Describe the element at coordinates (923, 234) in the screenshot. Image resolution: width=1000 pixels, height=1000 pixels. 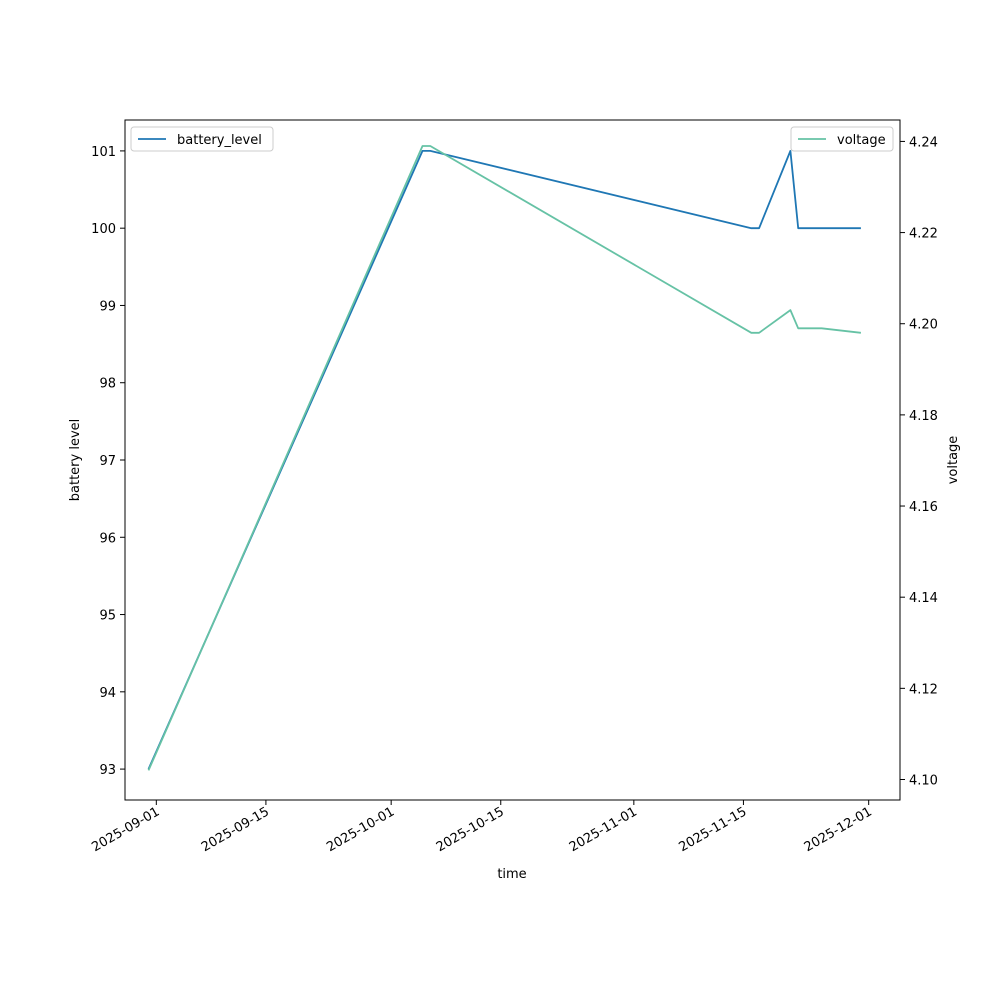
I see `y2-tick-label: 4.22` at that location.